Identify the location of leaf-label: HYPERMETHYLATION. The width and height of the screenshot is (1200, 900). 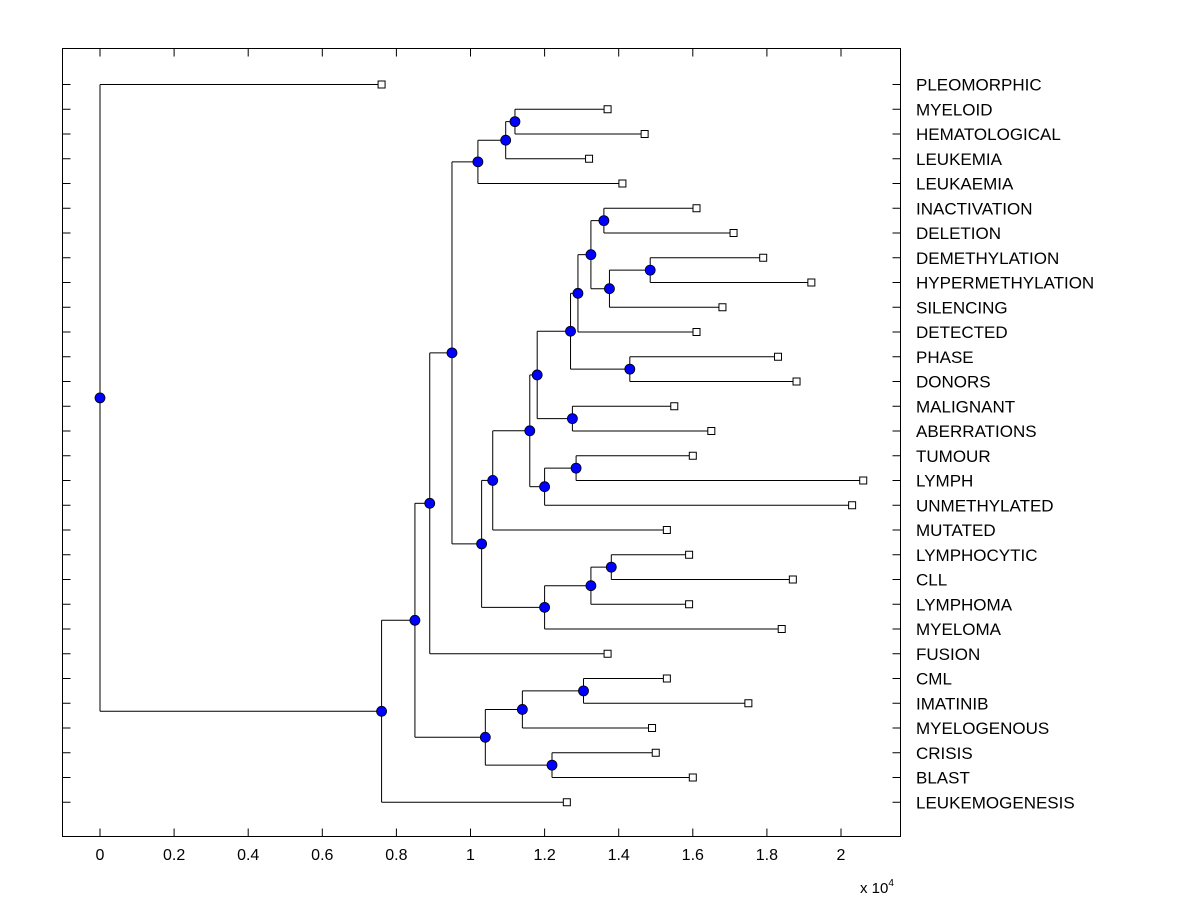
(1005, 283).